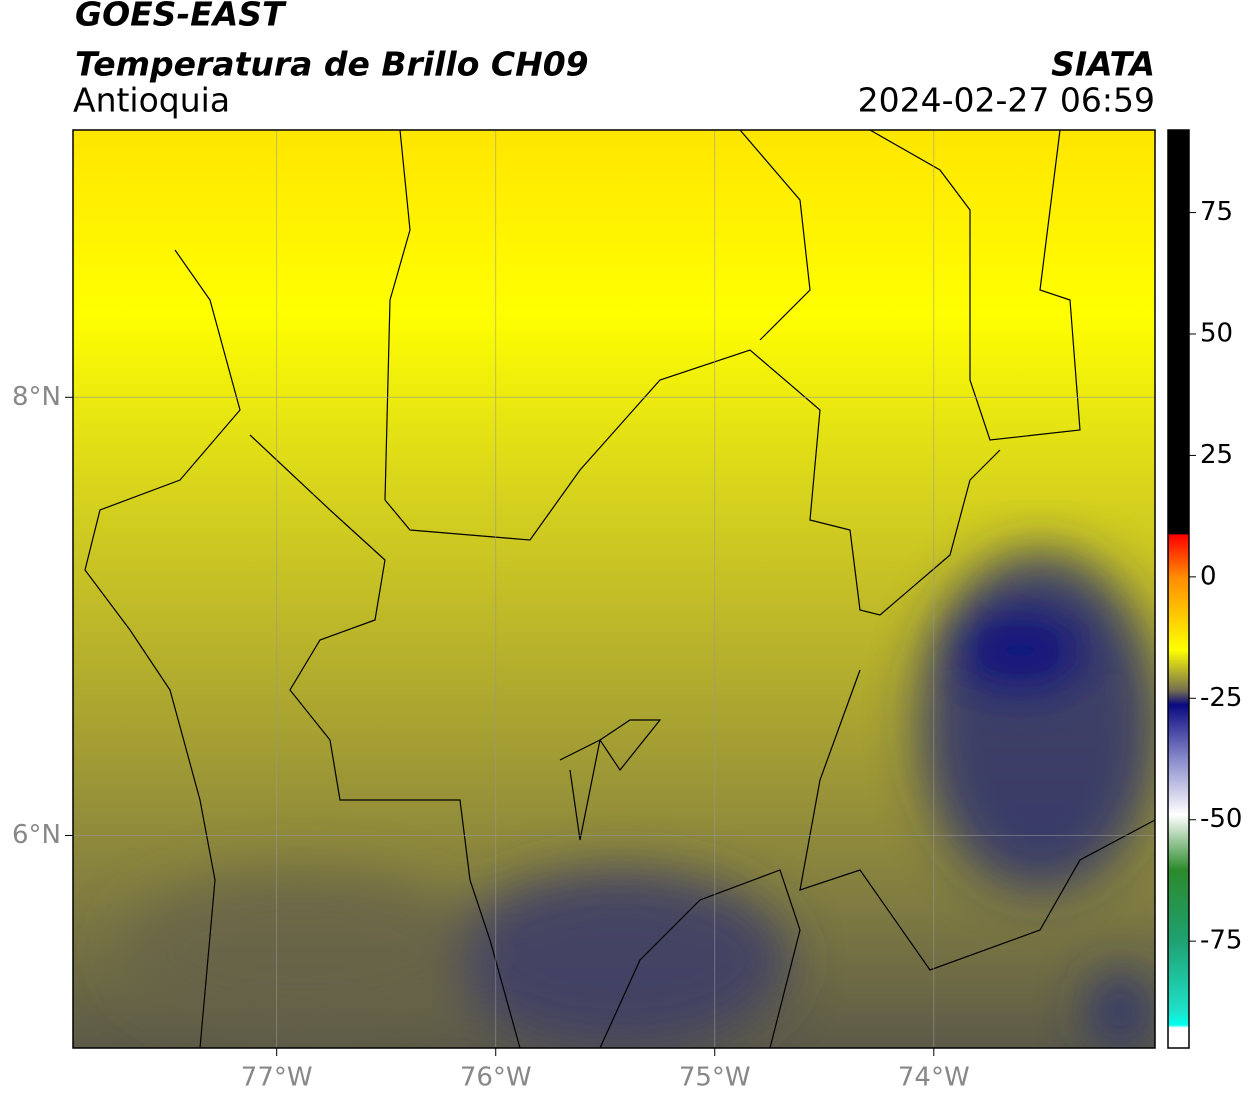 The height and width of the screenshot is (1103, 1252). I want to click on x-tick-label: 76°W, so click(496, 1078).